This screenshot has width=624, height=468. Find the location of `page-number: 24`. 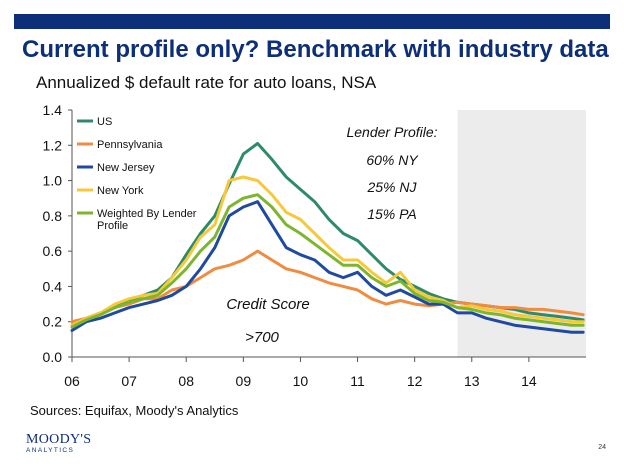

page-number: 24 is located at coordinates (602, 447).